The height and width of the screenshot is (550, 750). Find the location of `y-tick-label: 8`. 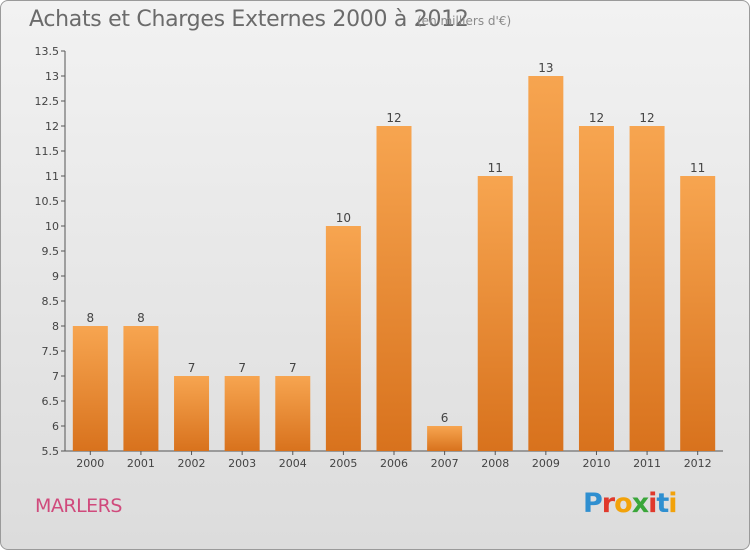

y-tick-label: 8 is located at coordinates (55, 326).